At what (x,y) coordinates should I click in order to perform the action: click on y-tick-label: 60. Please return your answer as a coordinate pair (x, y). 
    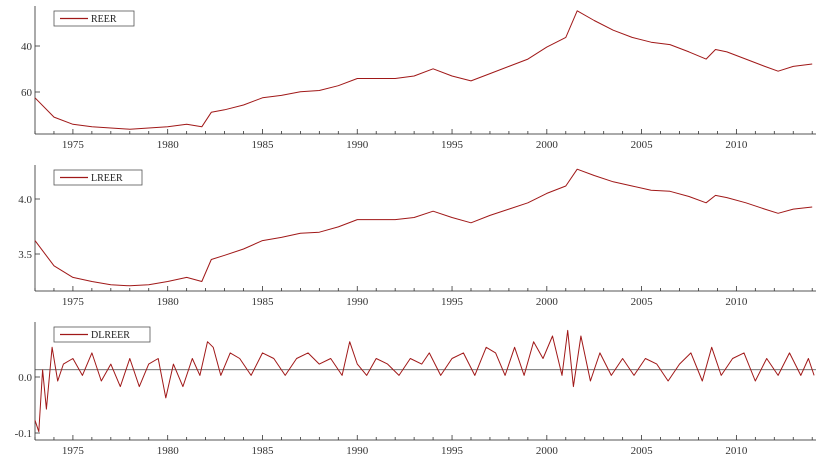
    Looking at the image, I should click on (27, 93).